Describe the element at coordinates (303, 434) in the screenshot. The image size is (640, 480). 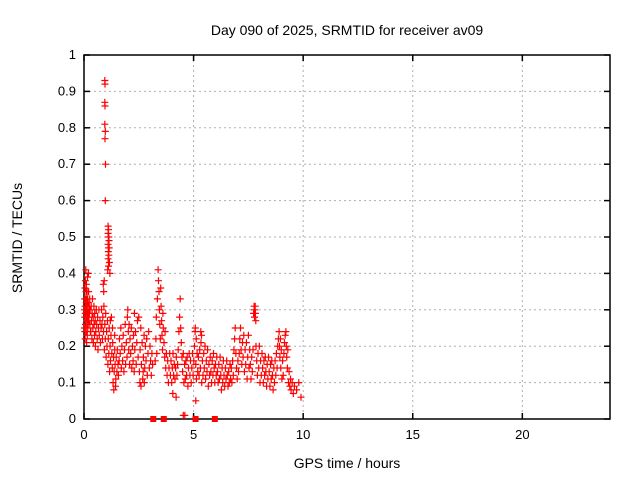
I see `x-tick-label: 10` at that location.